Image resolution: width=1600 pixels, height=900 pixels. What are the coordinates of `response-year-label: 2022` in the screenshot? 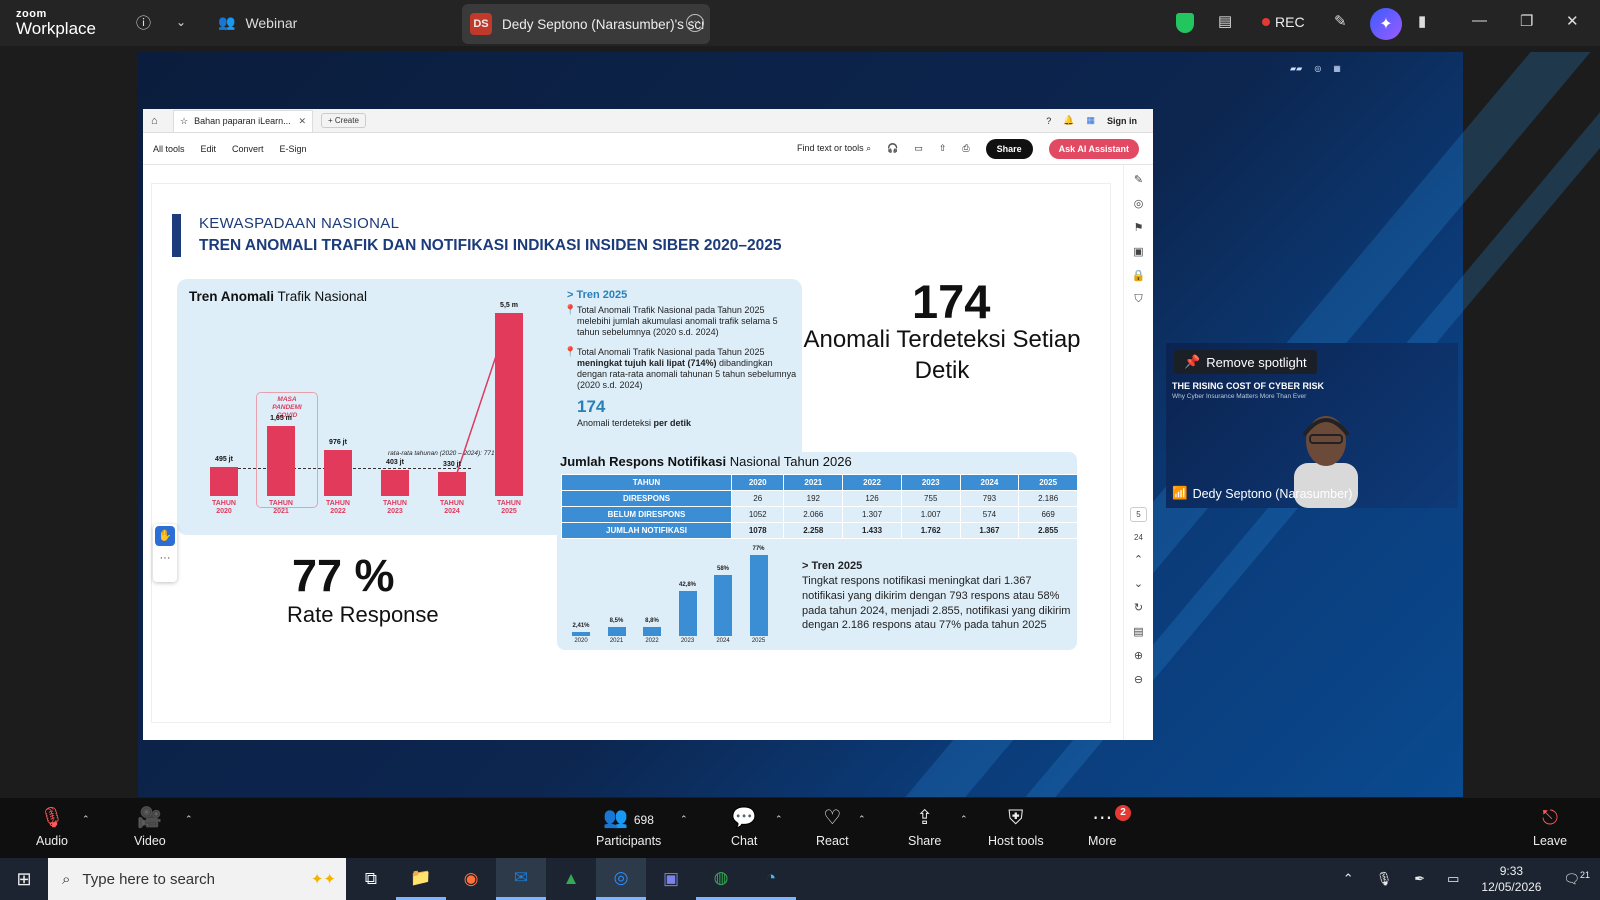 It's located at (652, 641).